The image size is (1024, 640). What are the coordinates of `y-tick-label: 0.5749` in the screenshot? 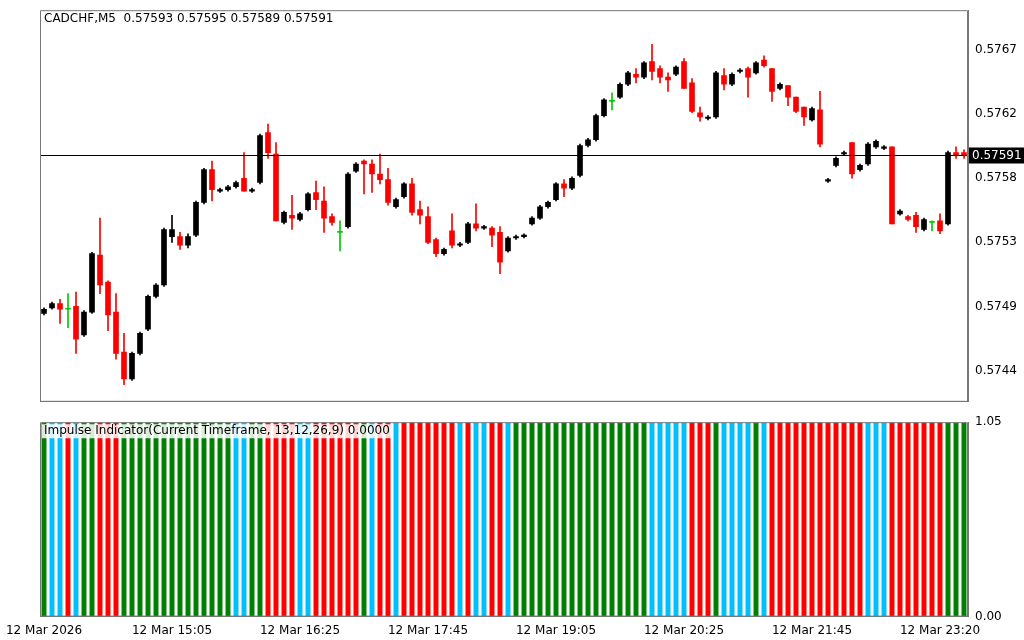 It's located at (996, 305).